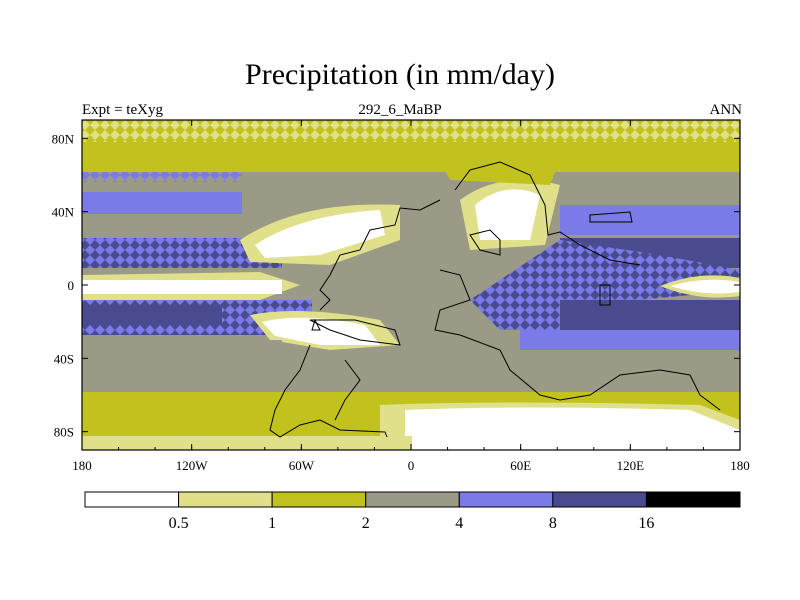 The height and width of the screenshot is (600, 800). Describe the element at coordinates (63, 138) in the screenshot. I see `y-tick-label: 80N` at that location.